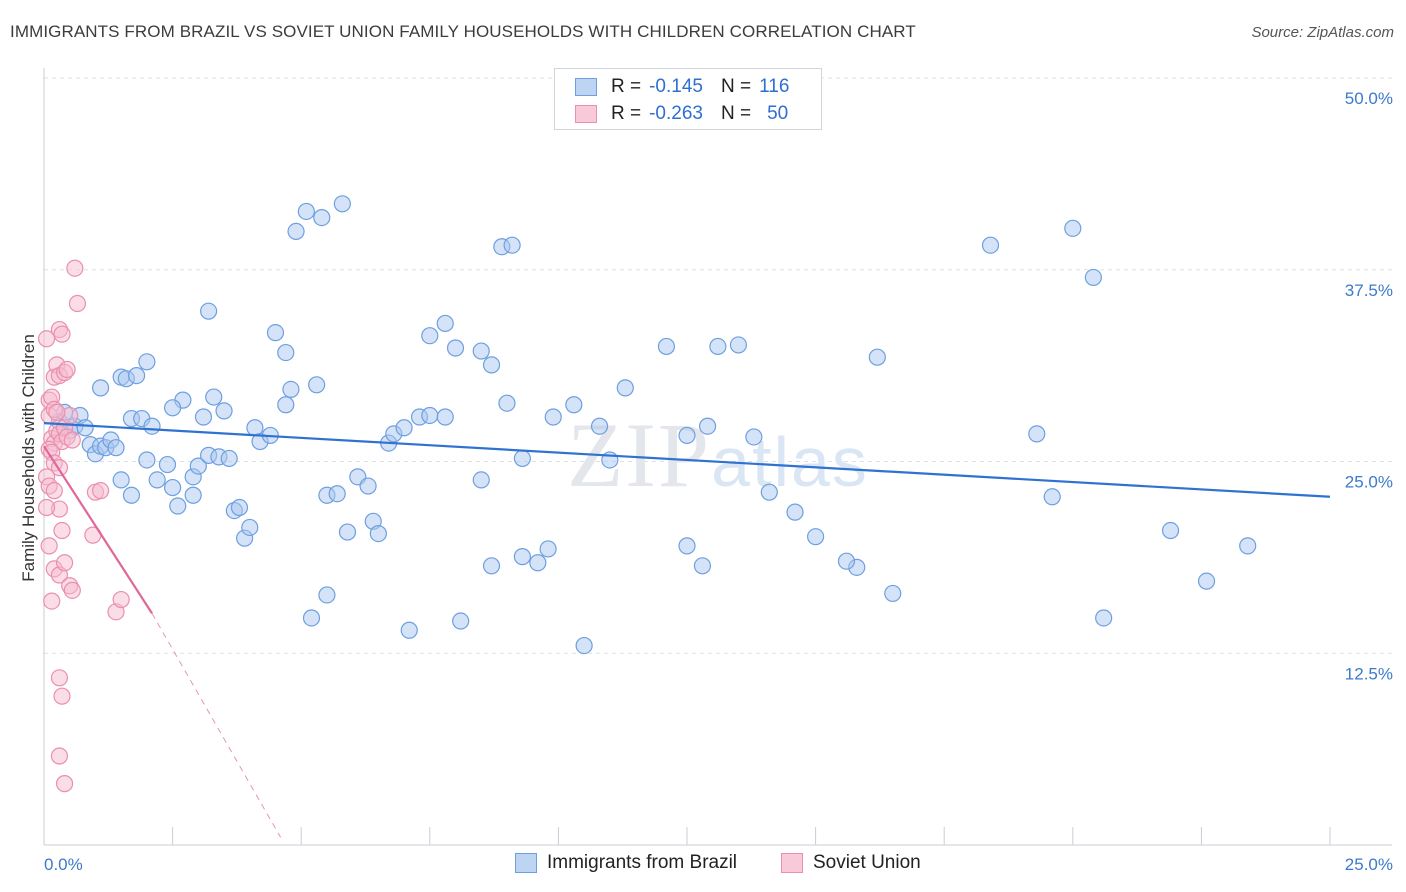  I want to click on legend-row-soviet: R = -0.263 N = 50, so click(681, 114).